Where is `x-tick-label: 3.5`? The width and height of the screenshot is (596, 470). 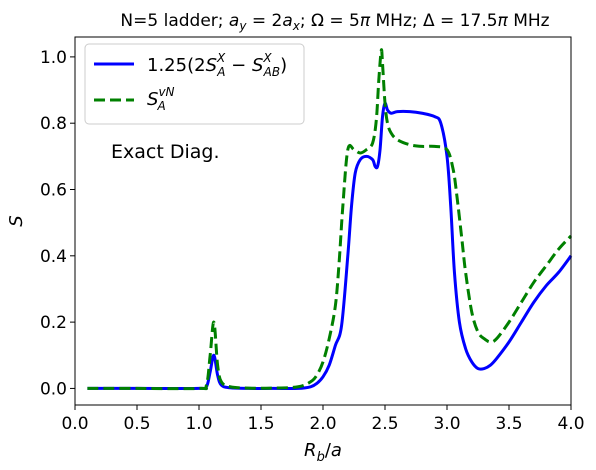
x-tick-label: 3.5 is located at coordinates (508, 424).